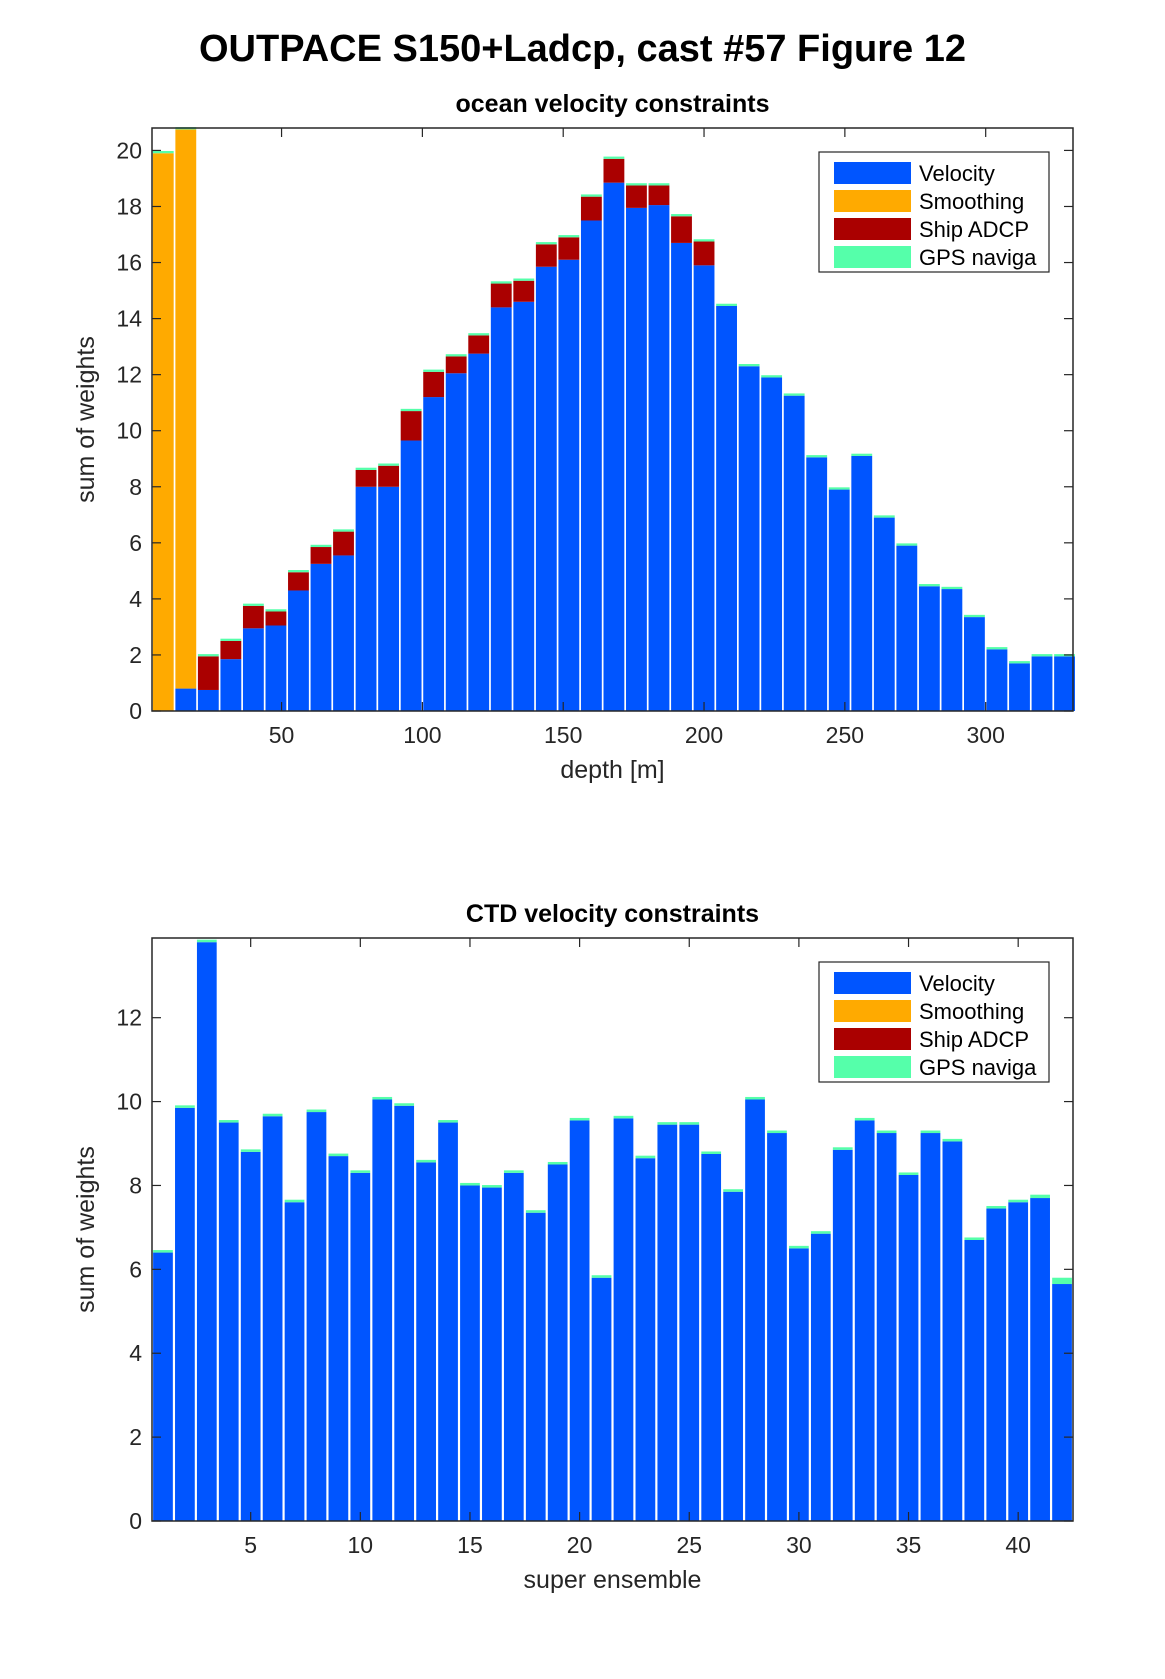 The image size is (1165, 1679). Describe the element at coordinates (129, 150) in the screenshot. I see `y-tick-label: 20` at that location.